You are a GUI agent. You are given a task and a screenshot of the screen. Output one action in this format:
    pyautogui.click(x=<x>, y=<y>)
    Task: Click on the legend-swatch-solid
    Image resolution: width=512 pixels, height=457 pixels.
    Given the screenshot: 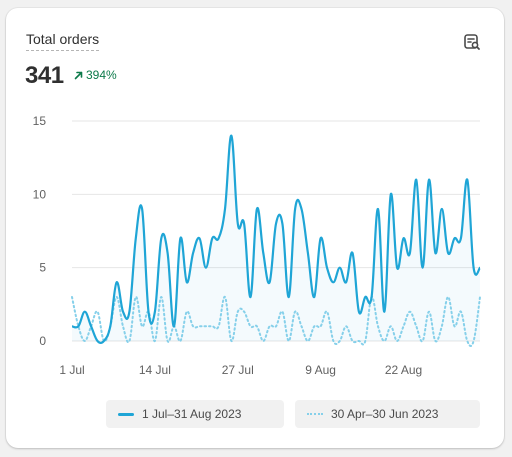 What is the action you would take?
    pyautogui.click(x=126, y=414)
    